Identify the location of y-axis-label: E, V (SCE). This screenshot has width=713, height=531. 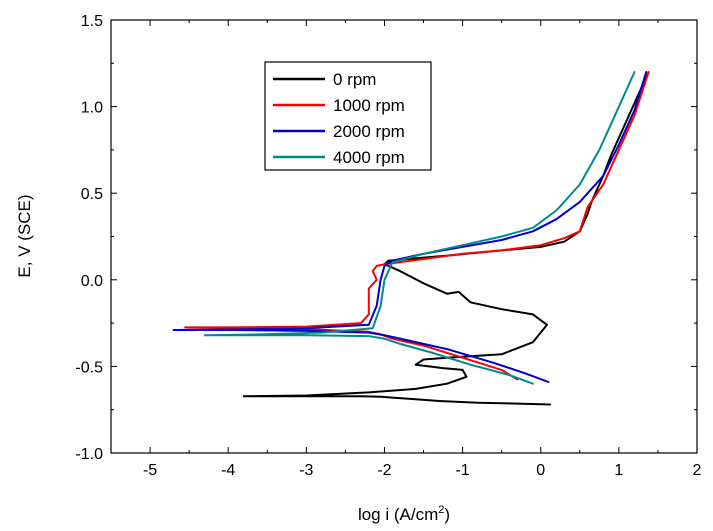
(24, 235).